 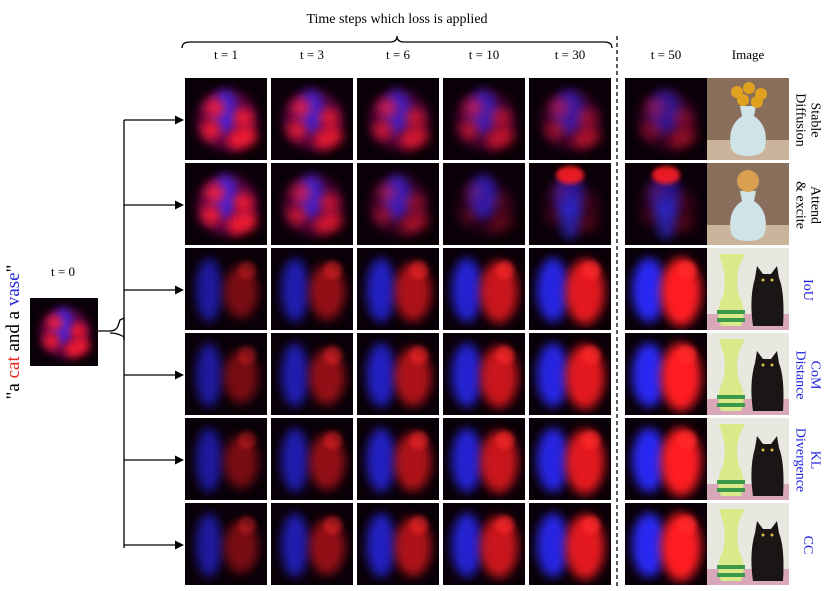 What do you see at coordinates (731, 545) in the screenshot?
I see `vase` at bounding box center [731, 545].